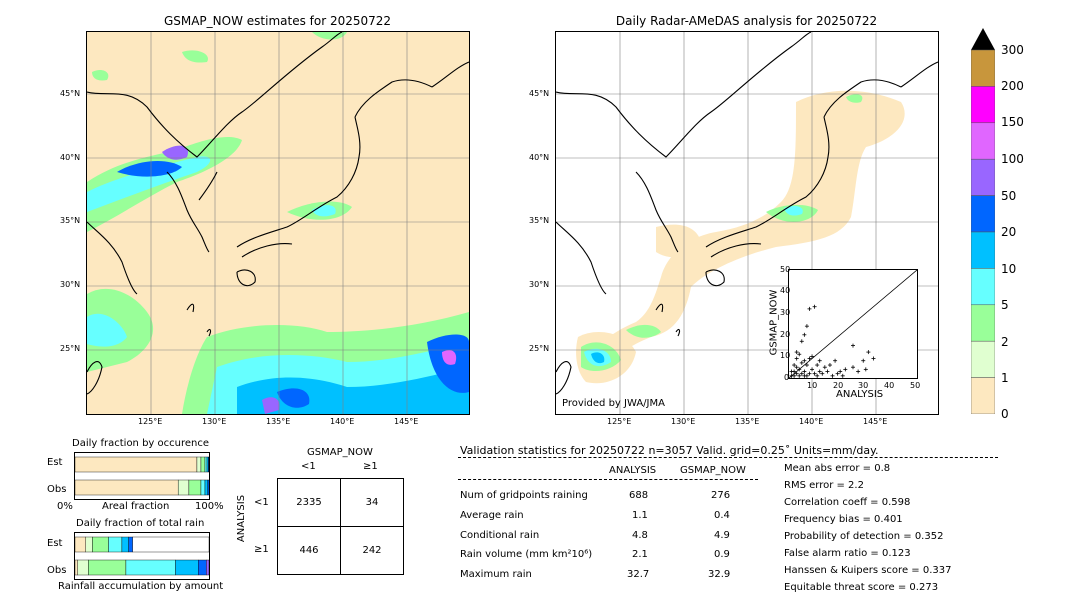 This screenshot has height=612, width=1080. Describe the element at coordinates (713, 470) in the screenshot. I see `val-col-gsmap: GSMAP_NOW` at that location.